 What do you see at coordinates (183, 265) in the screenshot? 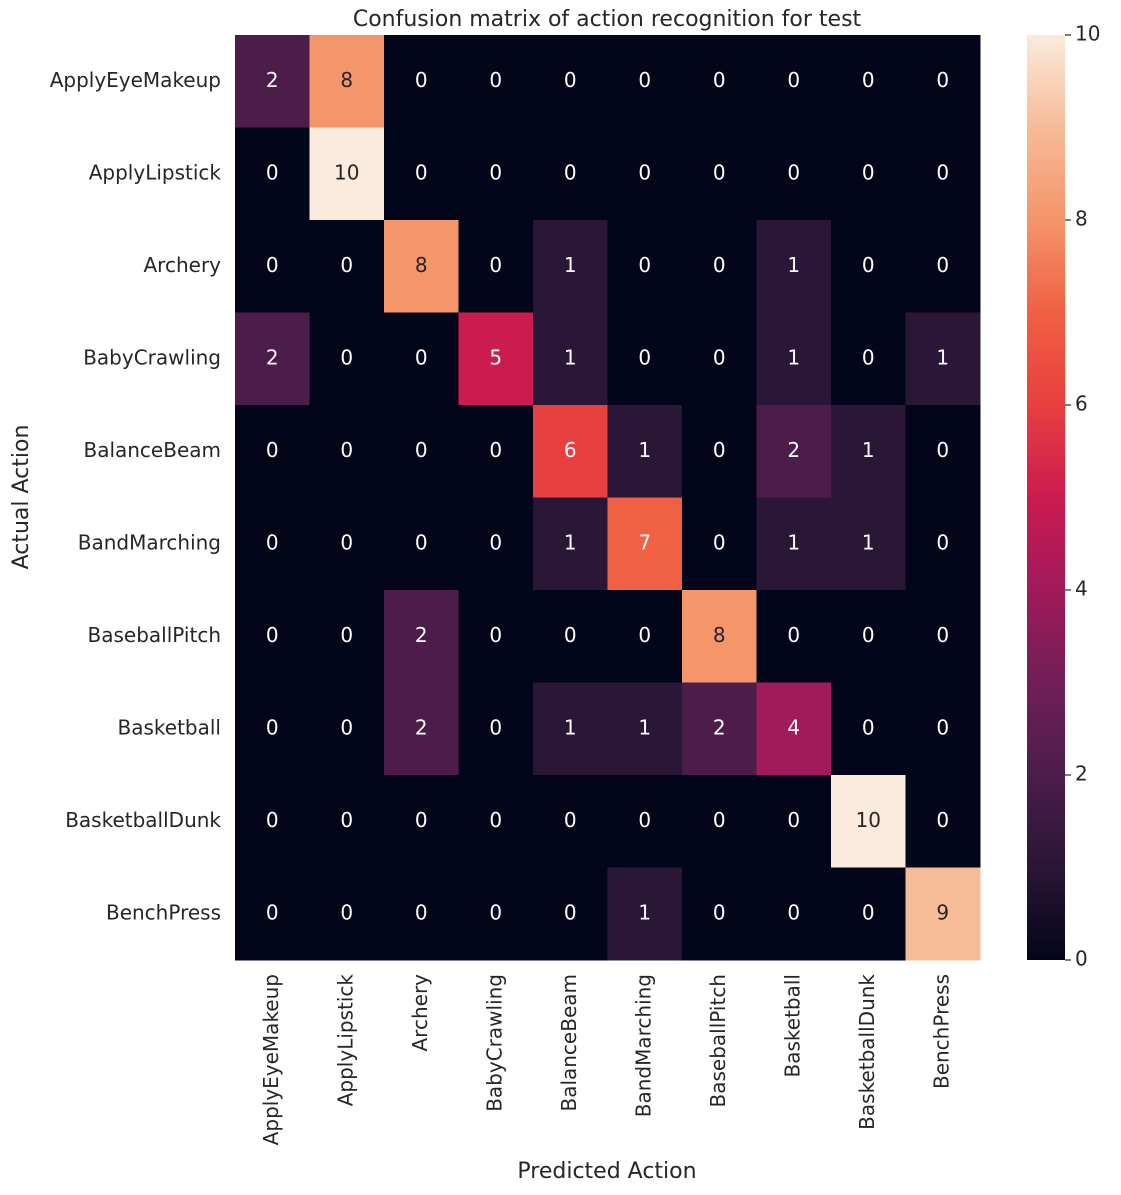
I see `y-tick-label: Archery` at bounding box center [183, 265].